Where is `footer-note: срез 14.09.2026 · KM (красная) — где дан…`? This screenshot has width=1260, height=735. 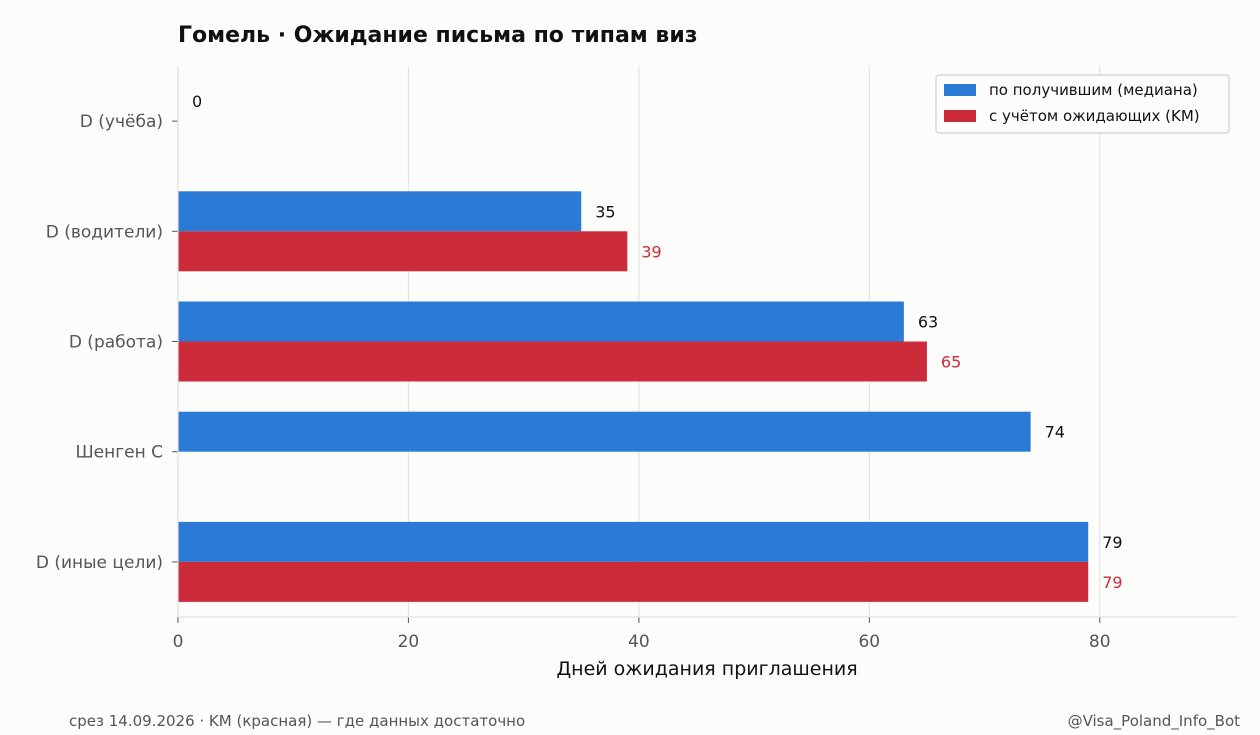 footer-note: срез 14.09.2026 · KM (красная) — где дан… is located at coordinates (297, 721).